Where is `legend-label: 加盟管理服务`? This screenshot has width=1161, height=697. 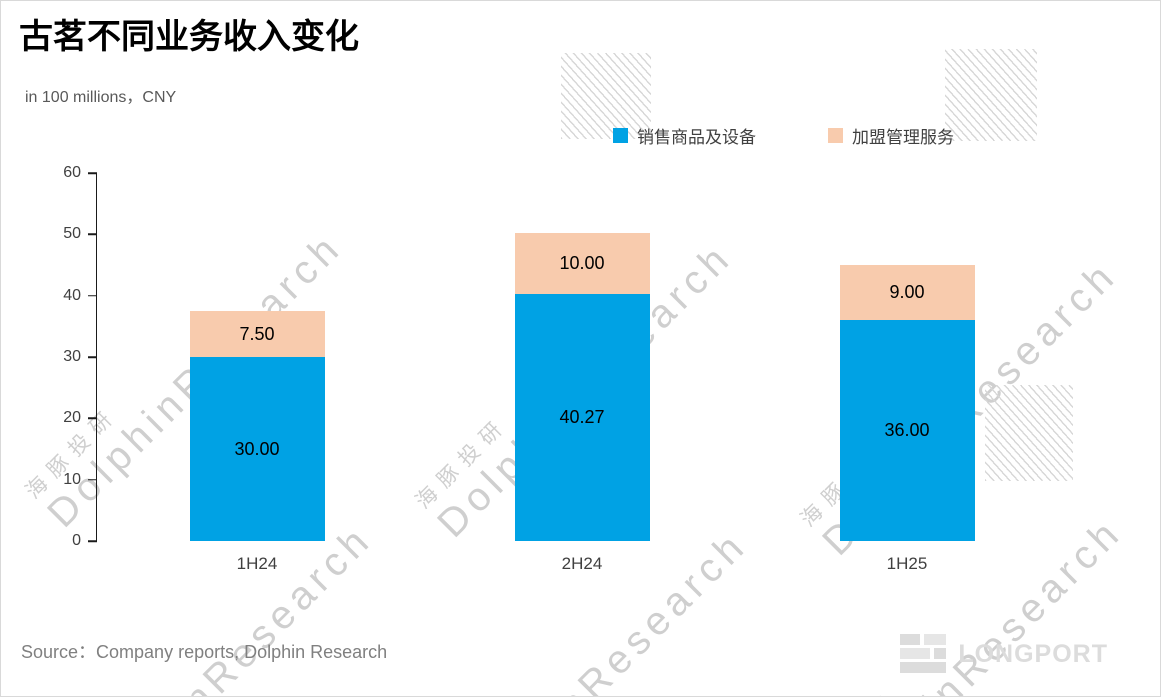
legend-label: 加盟管理服务 is located at coordinates (903, 137).